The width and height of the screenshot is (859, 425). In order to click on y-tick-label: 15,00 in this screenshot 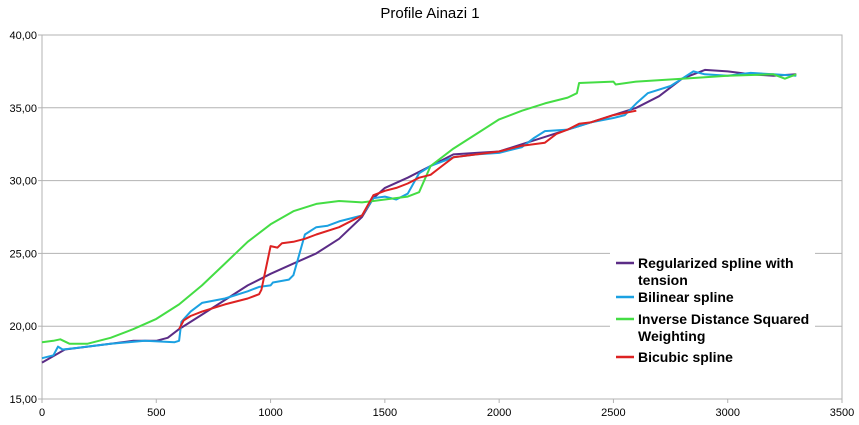, I will do `click(23, 400)`.